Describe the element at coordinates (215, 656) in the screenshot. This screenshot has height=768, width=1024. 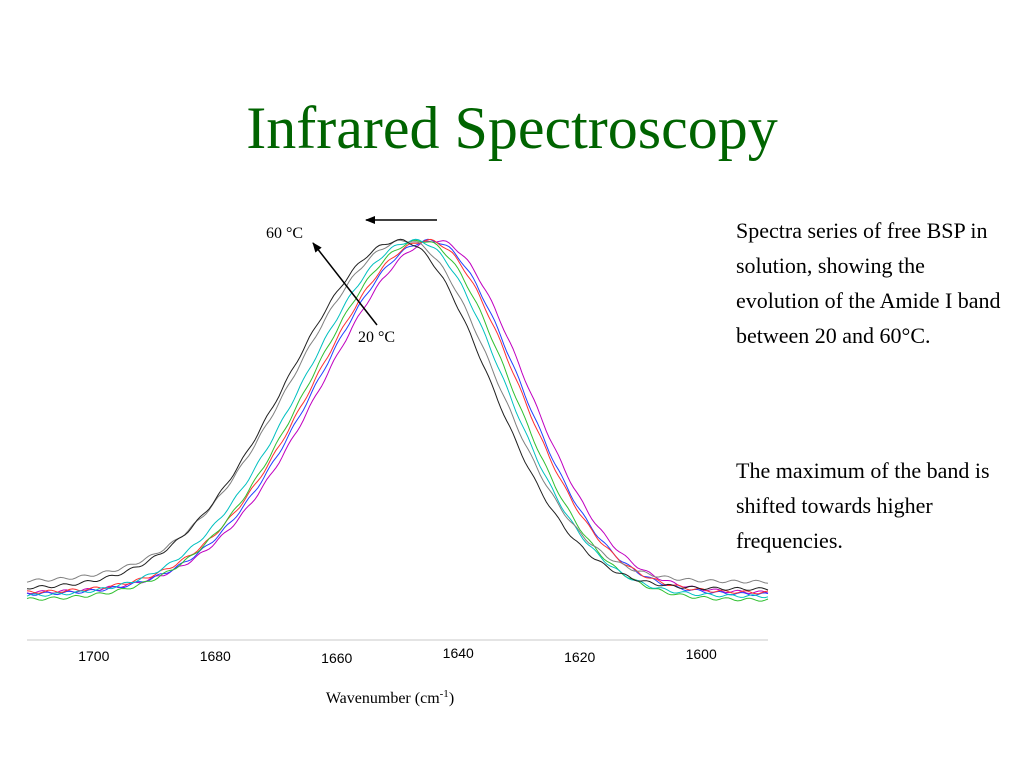
I see `x-tick-label-1680: 1680` at that location.